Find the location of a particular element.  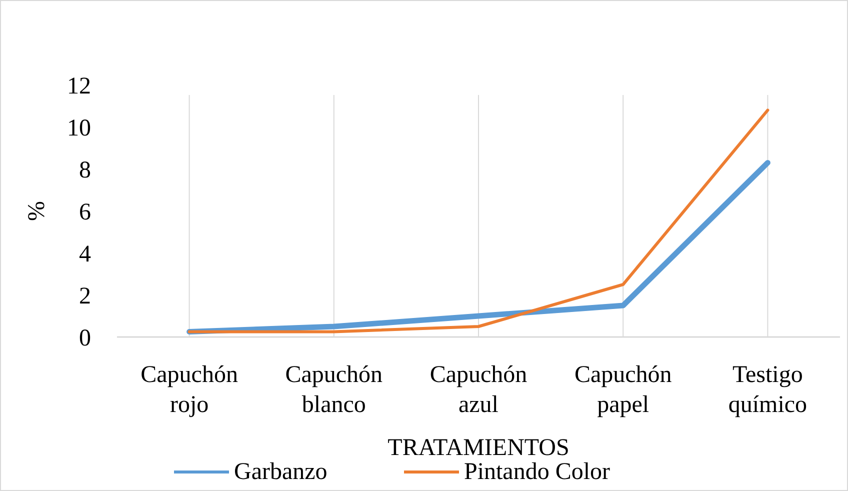

y-tick-label: 12 is located at coordinates (79, 86).